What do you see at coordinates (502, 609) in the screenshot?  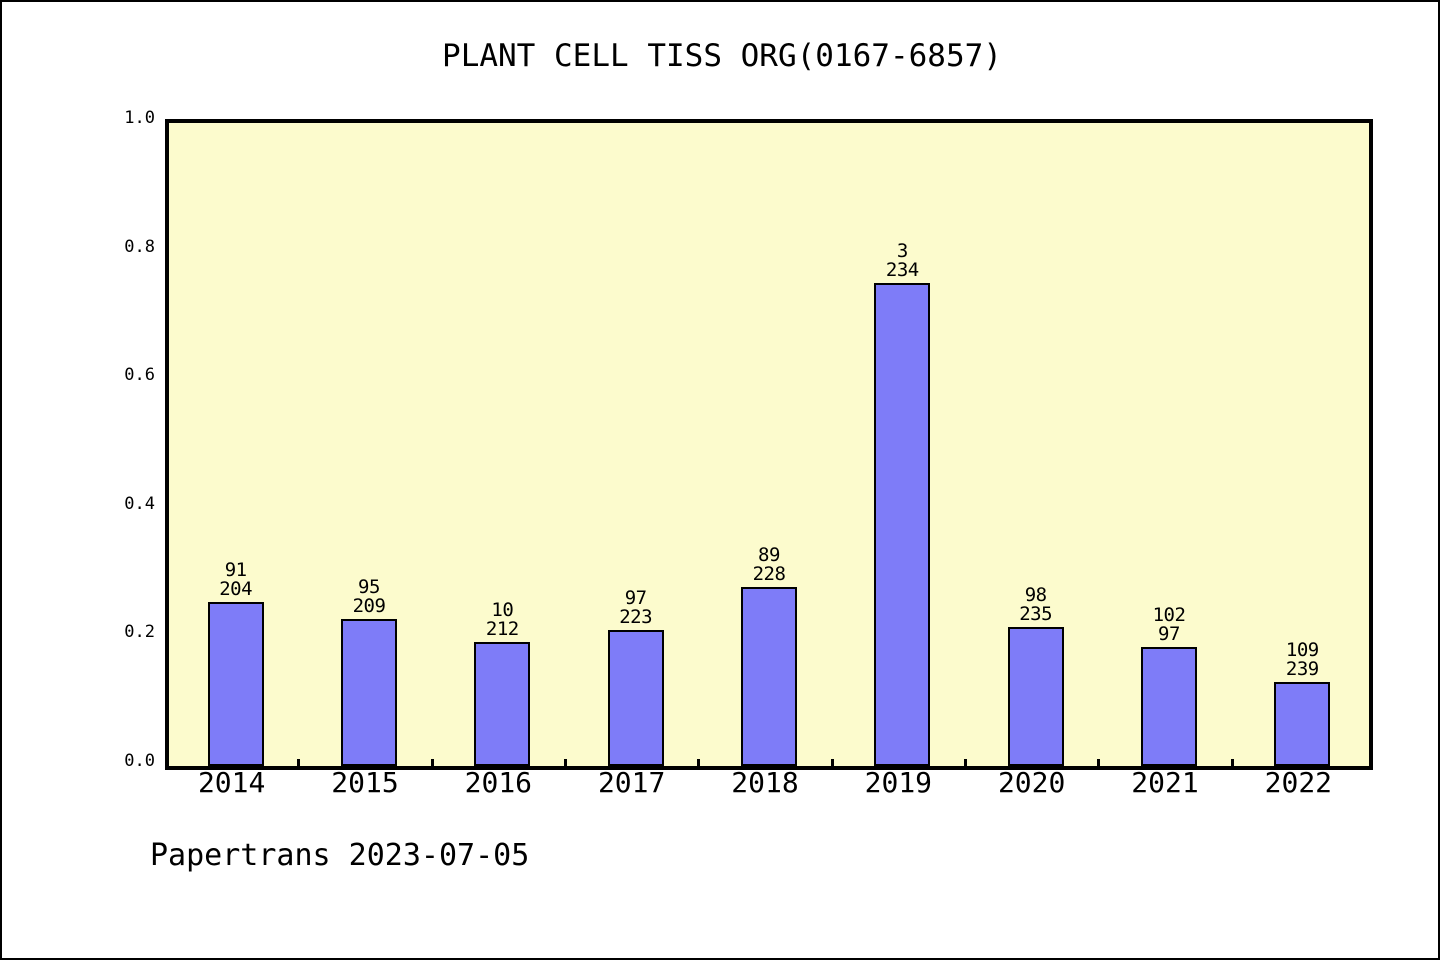 I see `bar-annotation-rank: 10` at bounding box center [502, 609].